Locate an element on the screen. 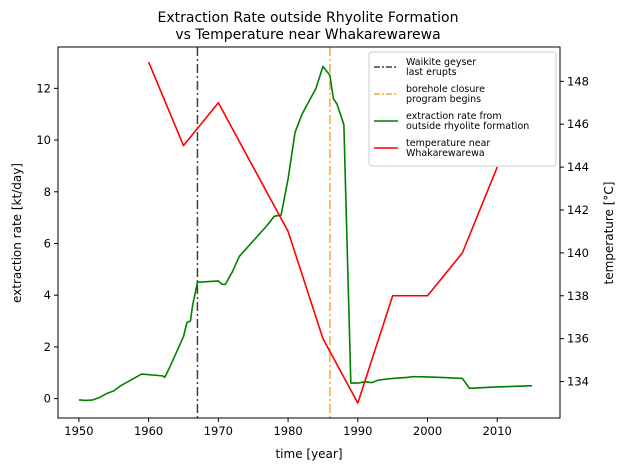 This screenshot has height=470, width=630. x-tick-label: 1970 is located at coordinates (218, 431).